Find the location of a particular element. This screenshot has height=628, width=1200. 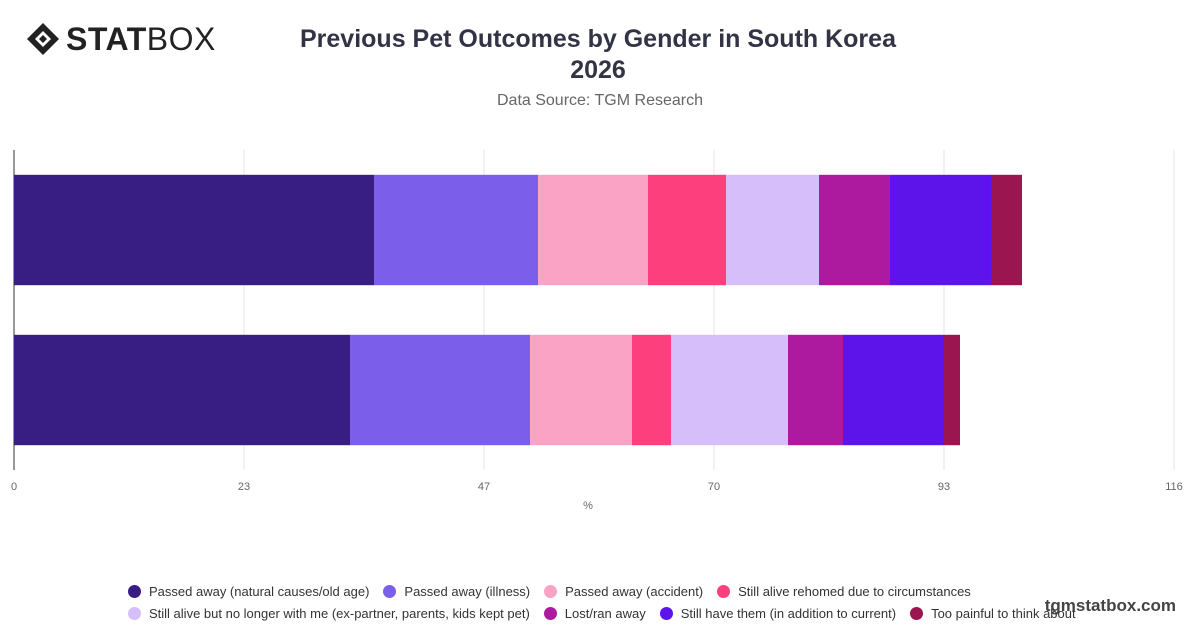

legend-label: Too painful to think about is located at coordinates (1003, 613).